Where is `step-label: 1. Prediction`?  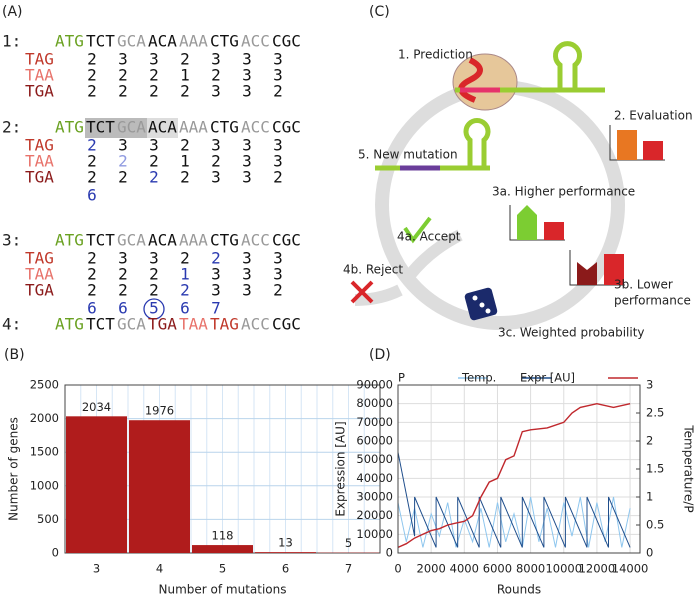 step-label: 1. Prediction is located at coordinates (435, 55).